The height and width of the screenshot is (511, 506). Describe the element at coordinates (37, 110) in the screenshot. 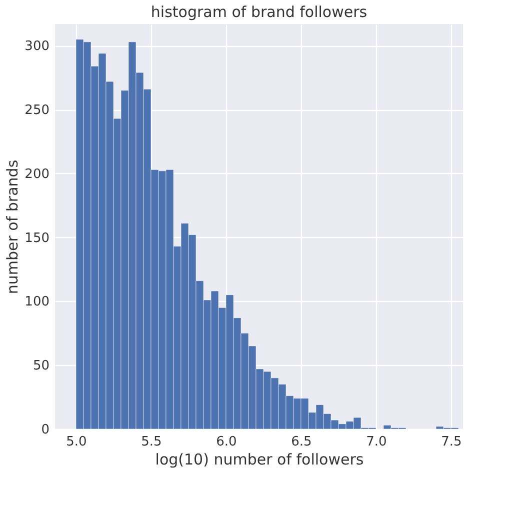

I see `y-tick-label: 250` at that location.